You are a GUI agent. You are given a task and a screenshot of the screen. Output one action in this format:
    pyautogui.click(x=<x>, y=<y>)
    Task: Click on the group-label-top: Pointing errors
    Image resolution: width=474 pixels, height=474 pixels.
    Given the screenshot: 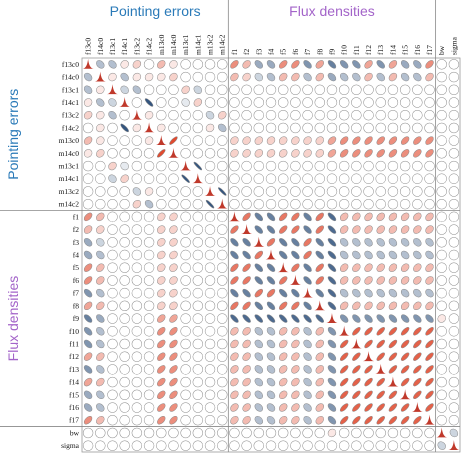 What is the action you would take?
    pyautogui.click(x=155, y=11)
    